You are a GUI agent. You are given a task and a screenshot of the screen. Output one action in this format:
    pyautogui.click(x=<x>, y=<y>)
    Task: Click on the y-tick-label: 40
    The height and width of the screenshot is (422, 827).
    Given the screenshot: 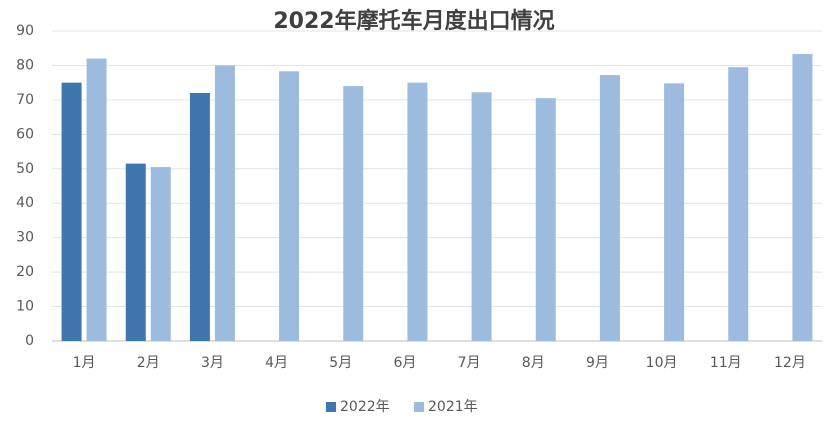 What is the action you would take?
    pyautogui.click(x=25, y=203)
    